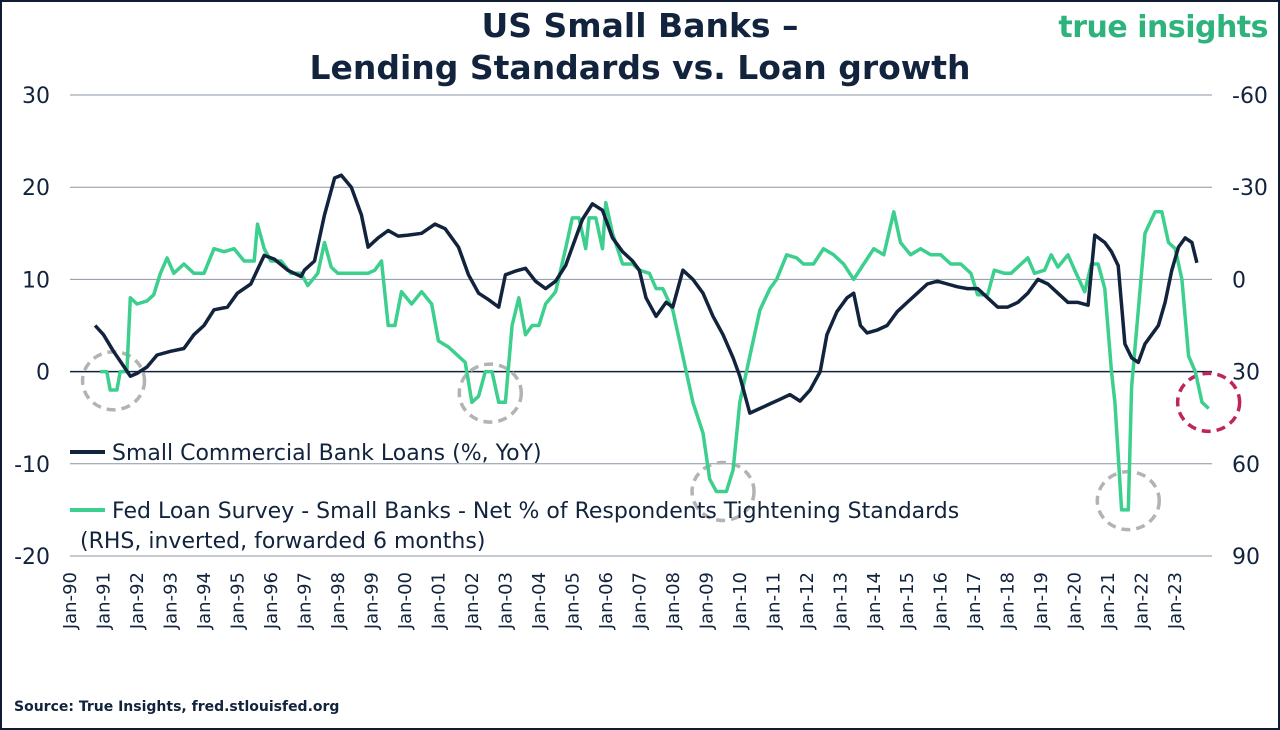 The image size is (1280, 730). What do you see at coordinates (43, 373) in the screenshot?
I see `y-tick-left: 0` at bounding box center [43, 373].